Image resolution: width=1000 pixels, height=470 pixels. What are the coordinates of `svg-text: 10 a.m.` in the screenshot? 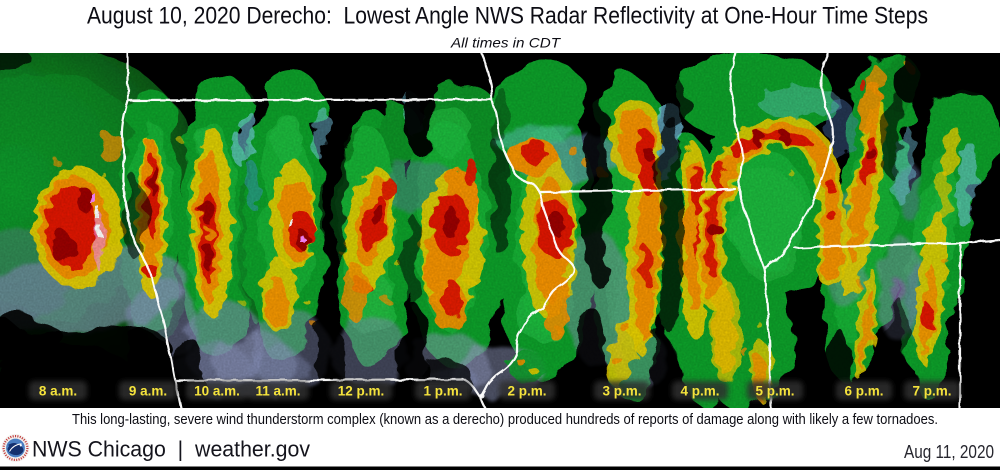 It's located at (217, 391).